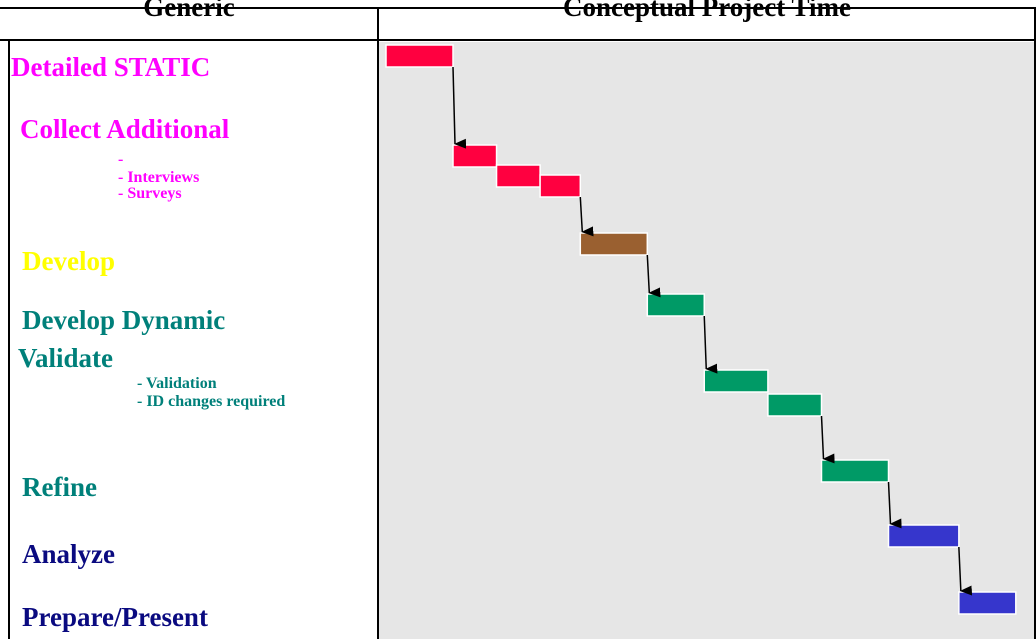 The image size is (1036, 639). Describe the element at coordinates (707, 11) in the screenshot. I see `right-column-title: Conceptual Project Time` at that location.